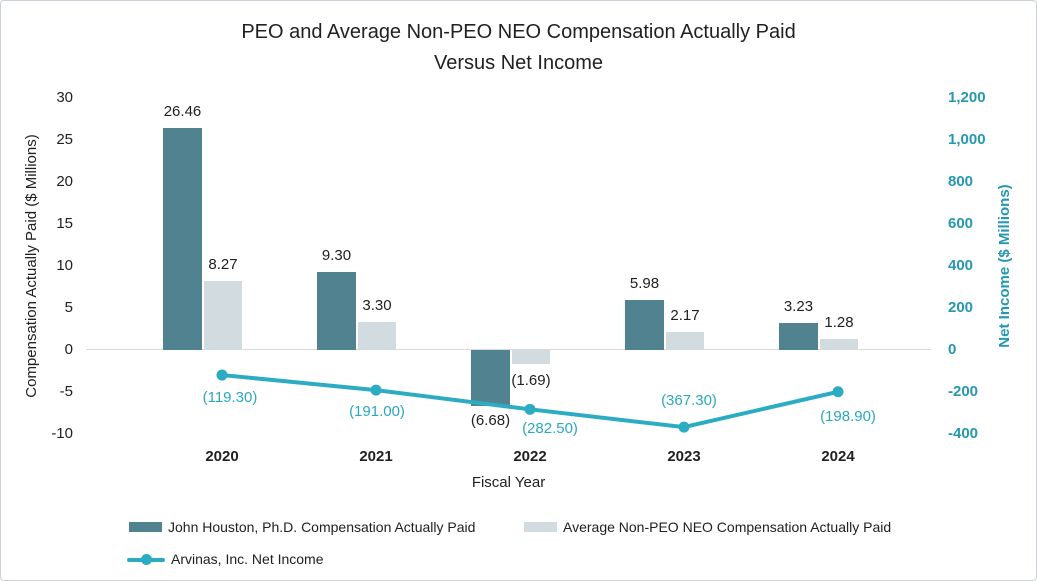  I want to click on peo-bar-2024, so click(798, 336).